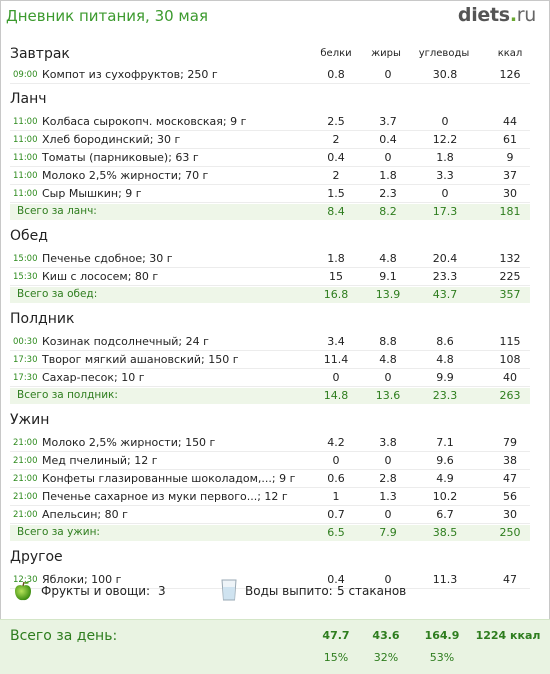  What do you see at coordinates (270, 158) in the screenshot?
I see `food-row: 11:00 Томаты (парниковые); 63 г 0.4 0 1.8 9` at bounding box center [270, 158].